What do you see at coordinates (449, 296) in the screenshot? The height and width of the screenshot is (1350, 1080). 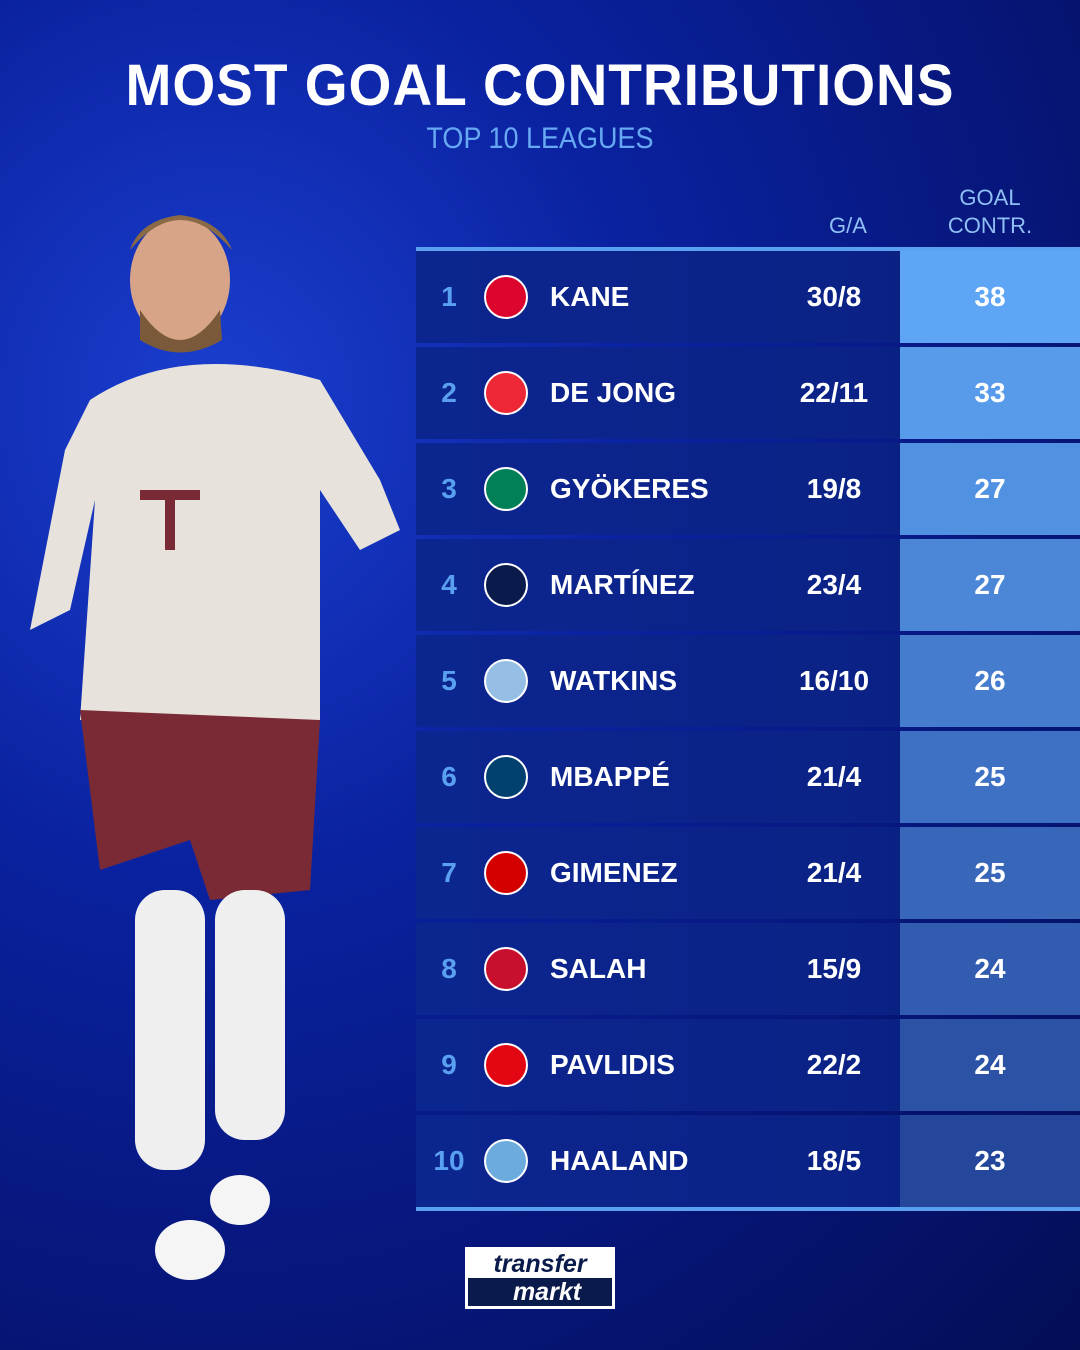 I see `rank: 1` at bounding box center [449, 296].